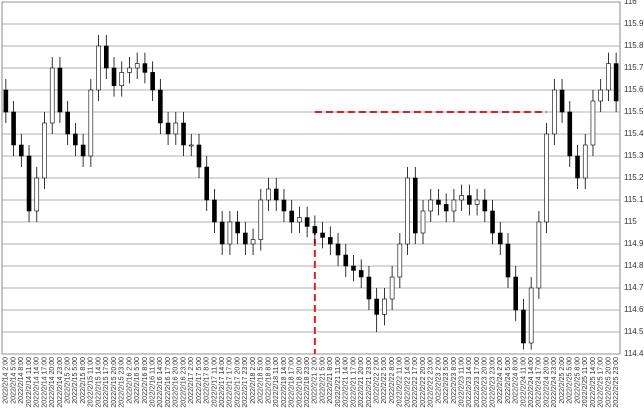  Describe the element at coordinates (608, 382) in the screenshot. I see `x-tick-label: 2022/2/25 20:00` at that location.